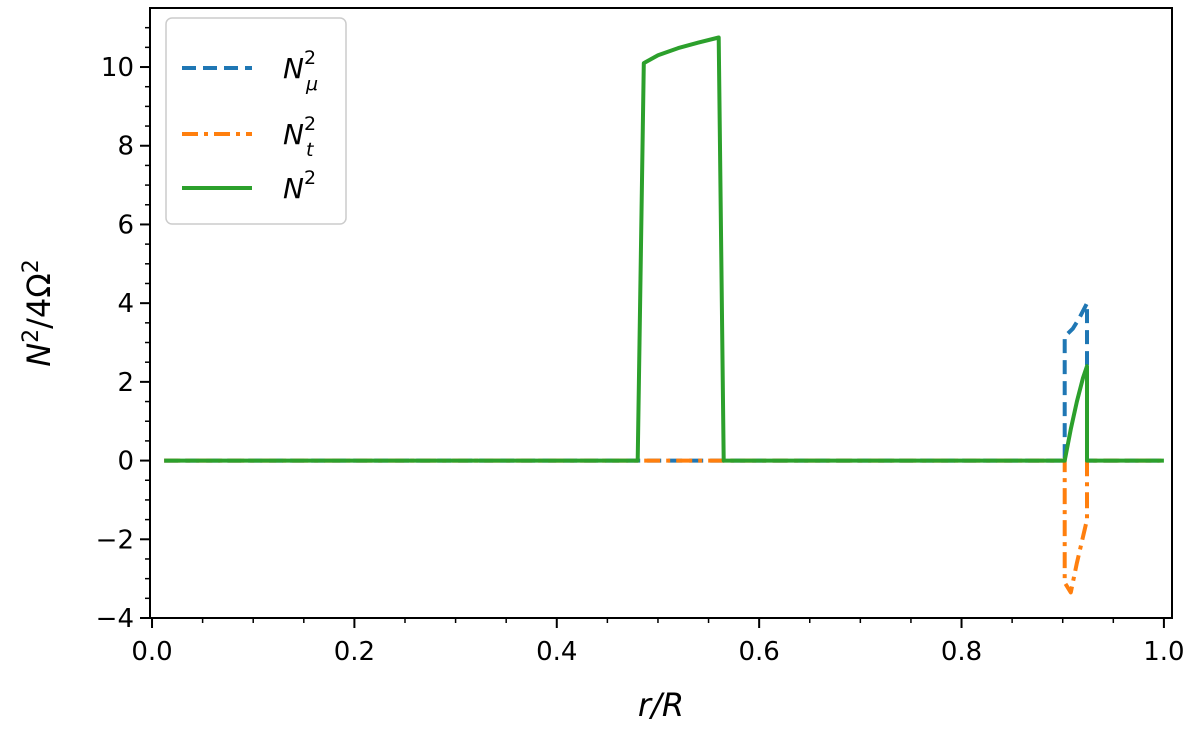 This screenshot has height=737, width=1200. Describe the element at coordinates (125, 147) in the screenshot. I see `y-tick-label: 8` at that location.